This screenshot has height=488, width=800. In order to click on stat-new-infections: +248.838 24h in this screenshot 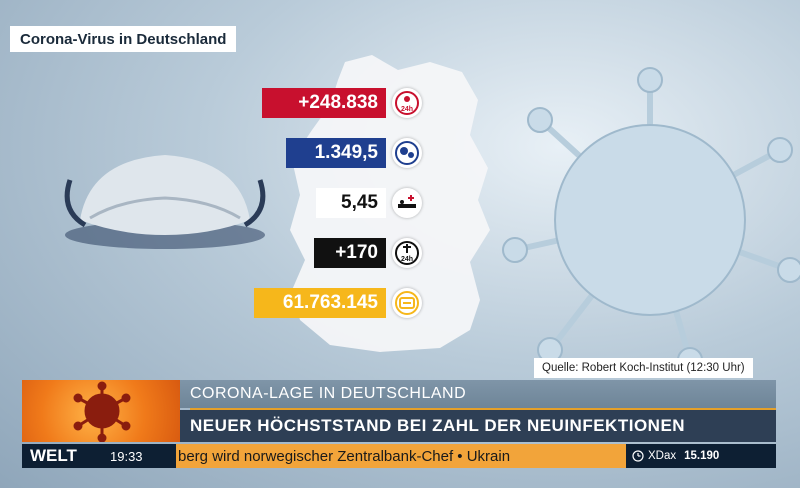, I will do `click(342, 103)`.